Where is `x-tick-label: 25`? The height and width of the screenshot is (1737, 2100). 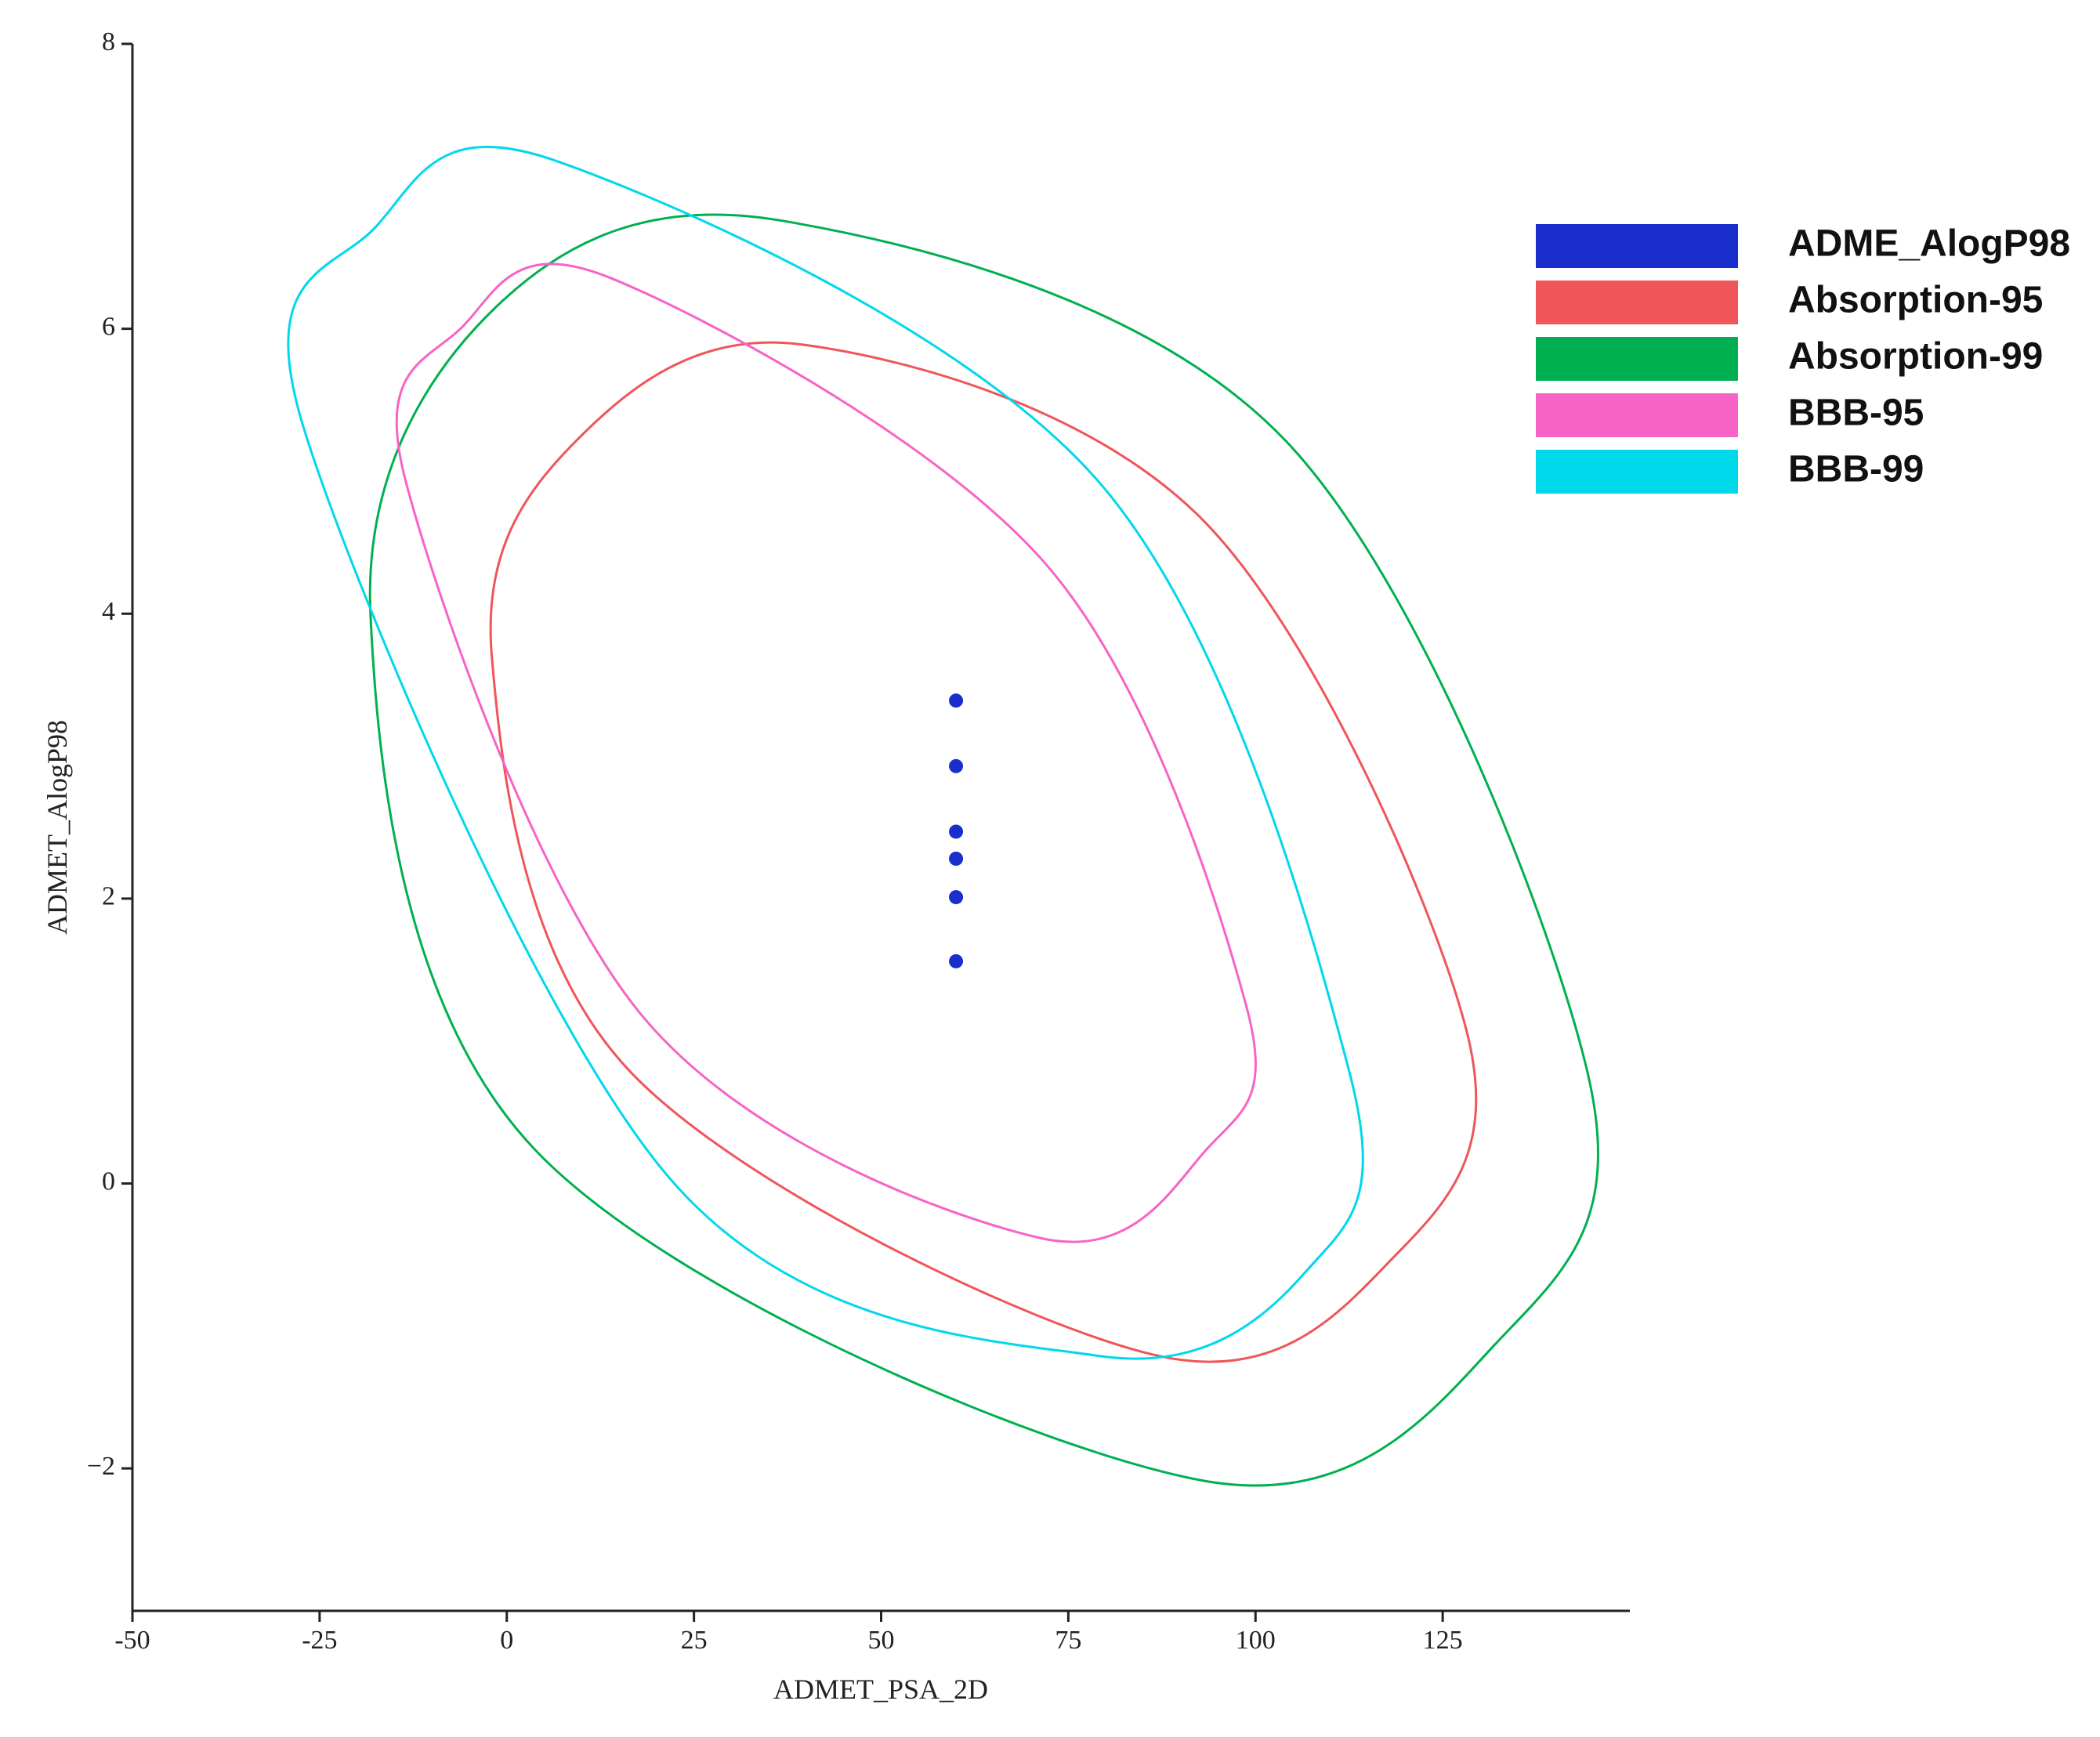 x-tick-label: 25 is located at coordinates (694, 1640).